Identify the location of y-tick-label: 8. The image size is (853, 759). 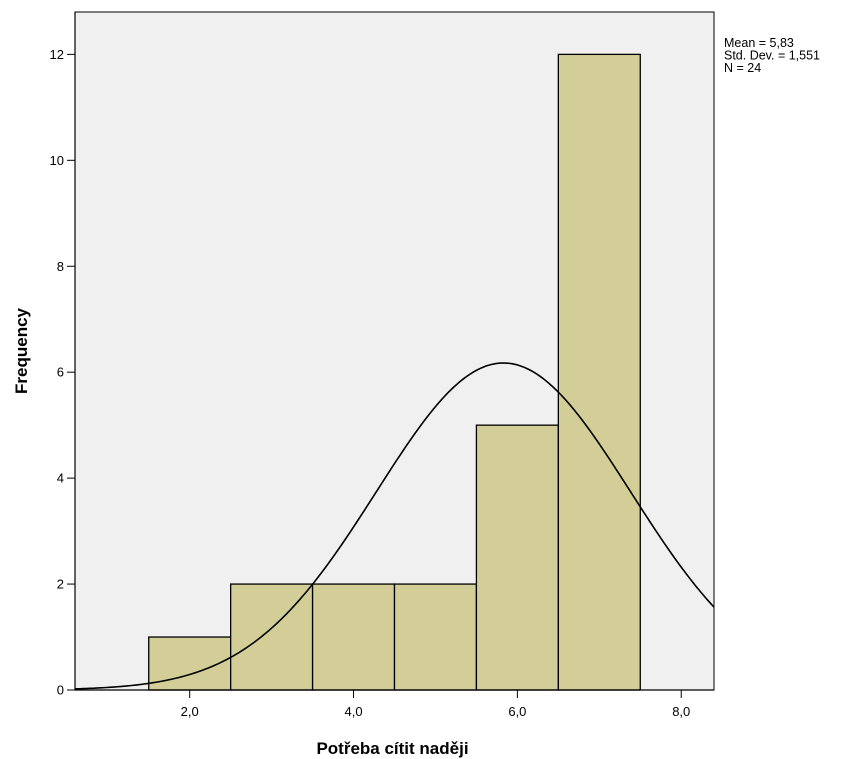
(60, 266).